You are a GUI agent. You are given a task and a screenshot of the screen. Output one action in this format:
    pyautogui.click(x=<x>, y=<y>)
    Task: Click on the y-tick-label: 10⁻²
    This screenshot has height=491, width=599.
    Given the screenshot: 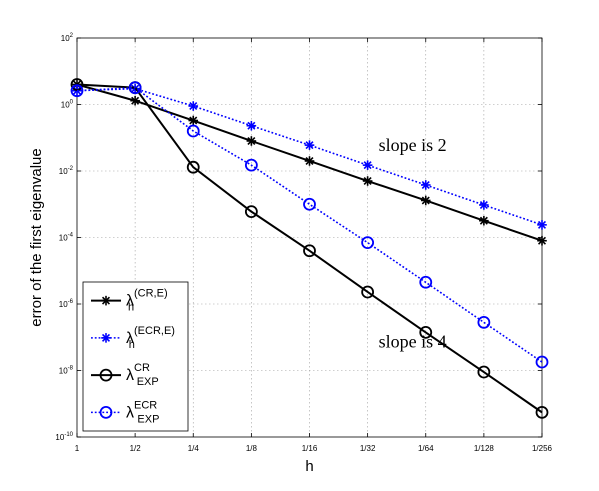 What is the action you would take?
    pyautogui.click(x=66, y=171)
    